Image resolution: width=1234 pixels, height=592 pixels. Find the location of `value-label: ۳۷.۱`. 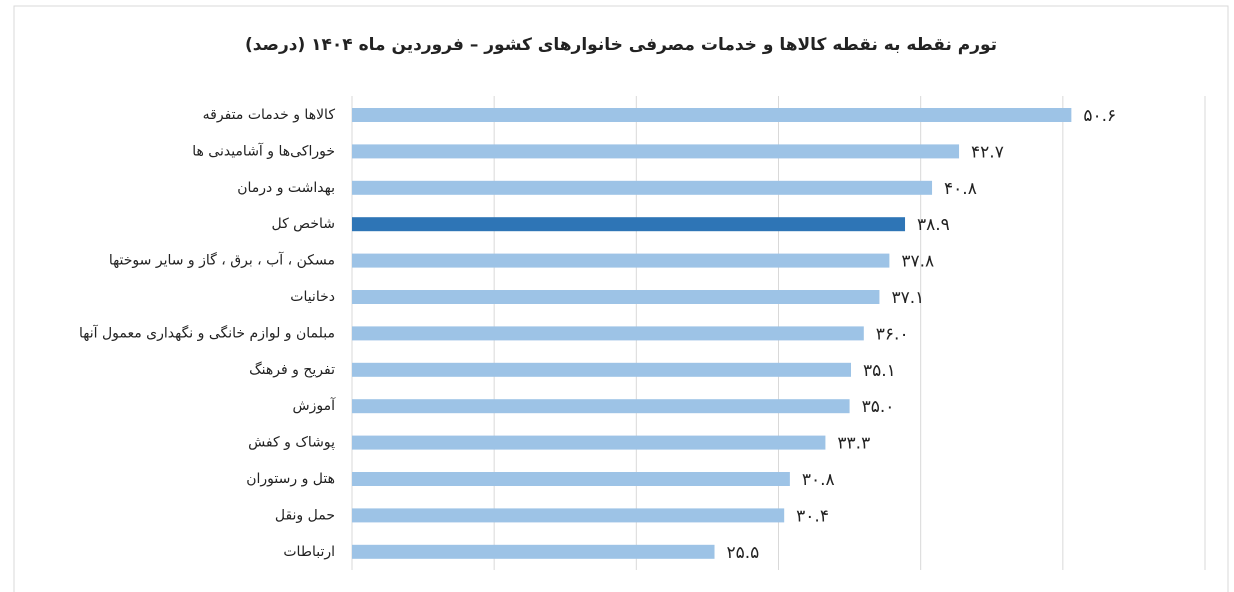

value-label: ۳۷.۱ is located at coordinates (907, 298).